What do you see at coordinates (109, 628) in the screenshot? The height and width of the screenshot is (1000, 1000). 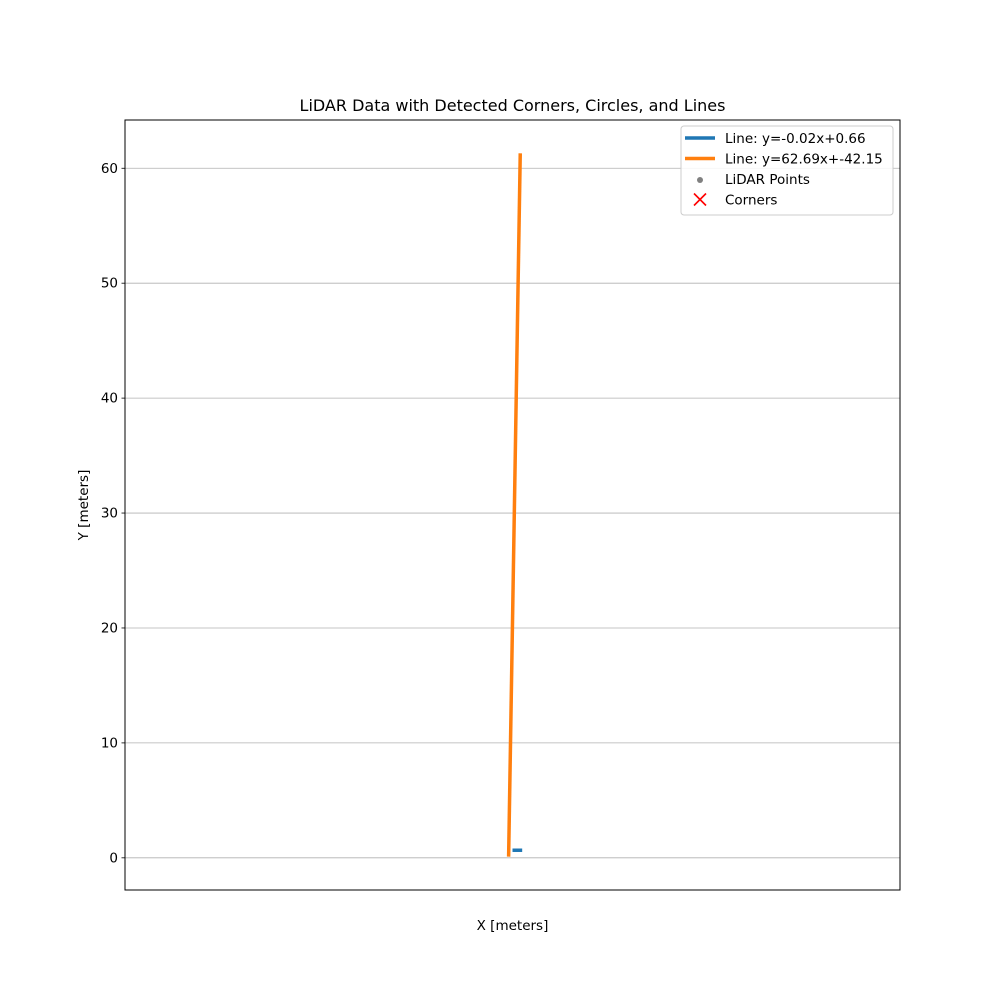 I see `y-tick-label: 20` at bounding box center [109, 628].